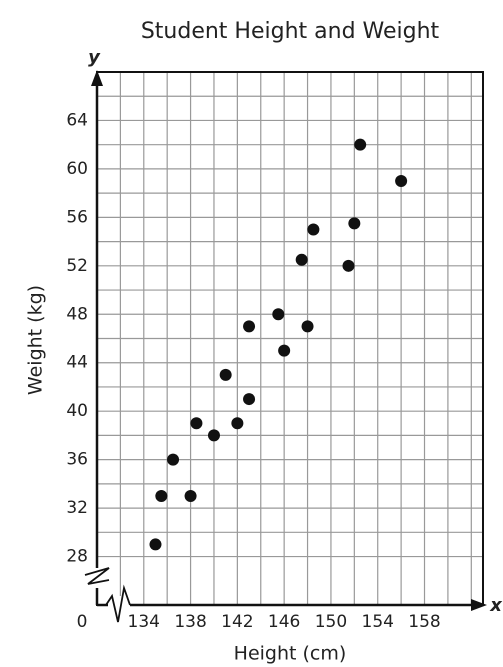  I want to click on x-axis-letter: x, so click(496, 605).